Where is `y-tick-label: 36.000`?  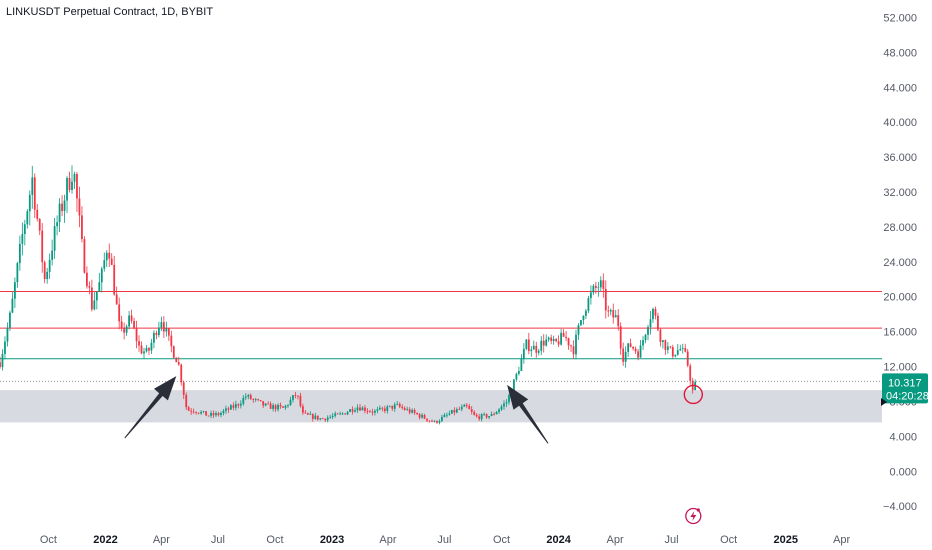
y-tick-label: 36.000 is located at coordinates (900, 158).